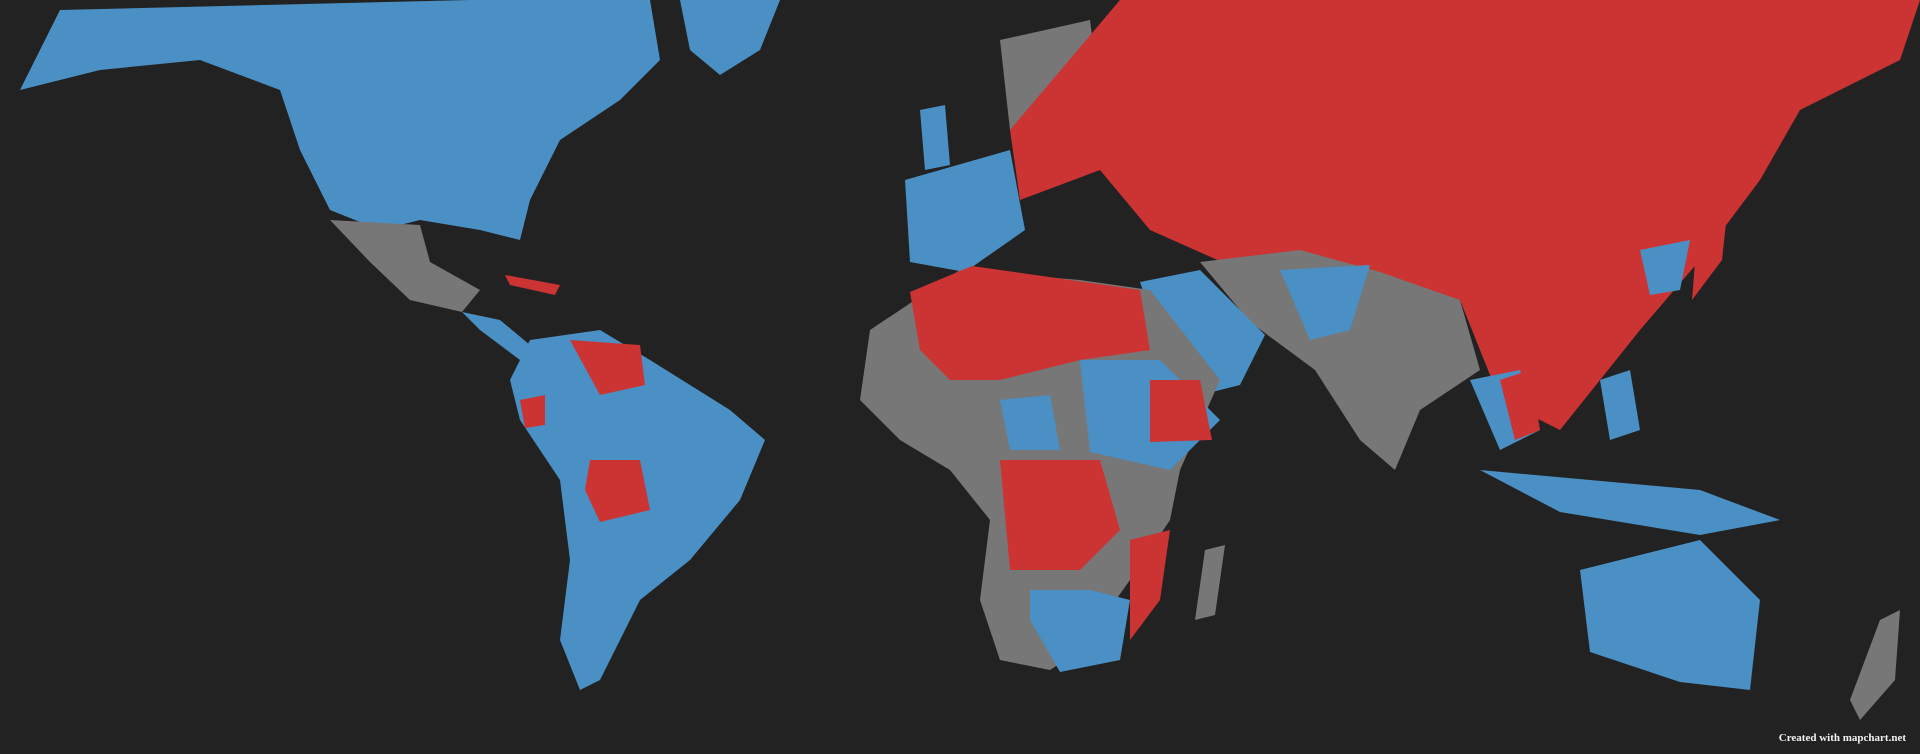  I want to click on region-central-america, so click(496, 336).